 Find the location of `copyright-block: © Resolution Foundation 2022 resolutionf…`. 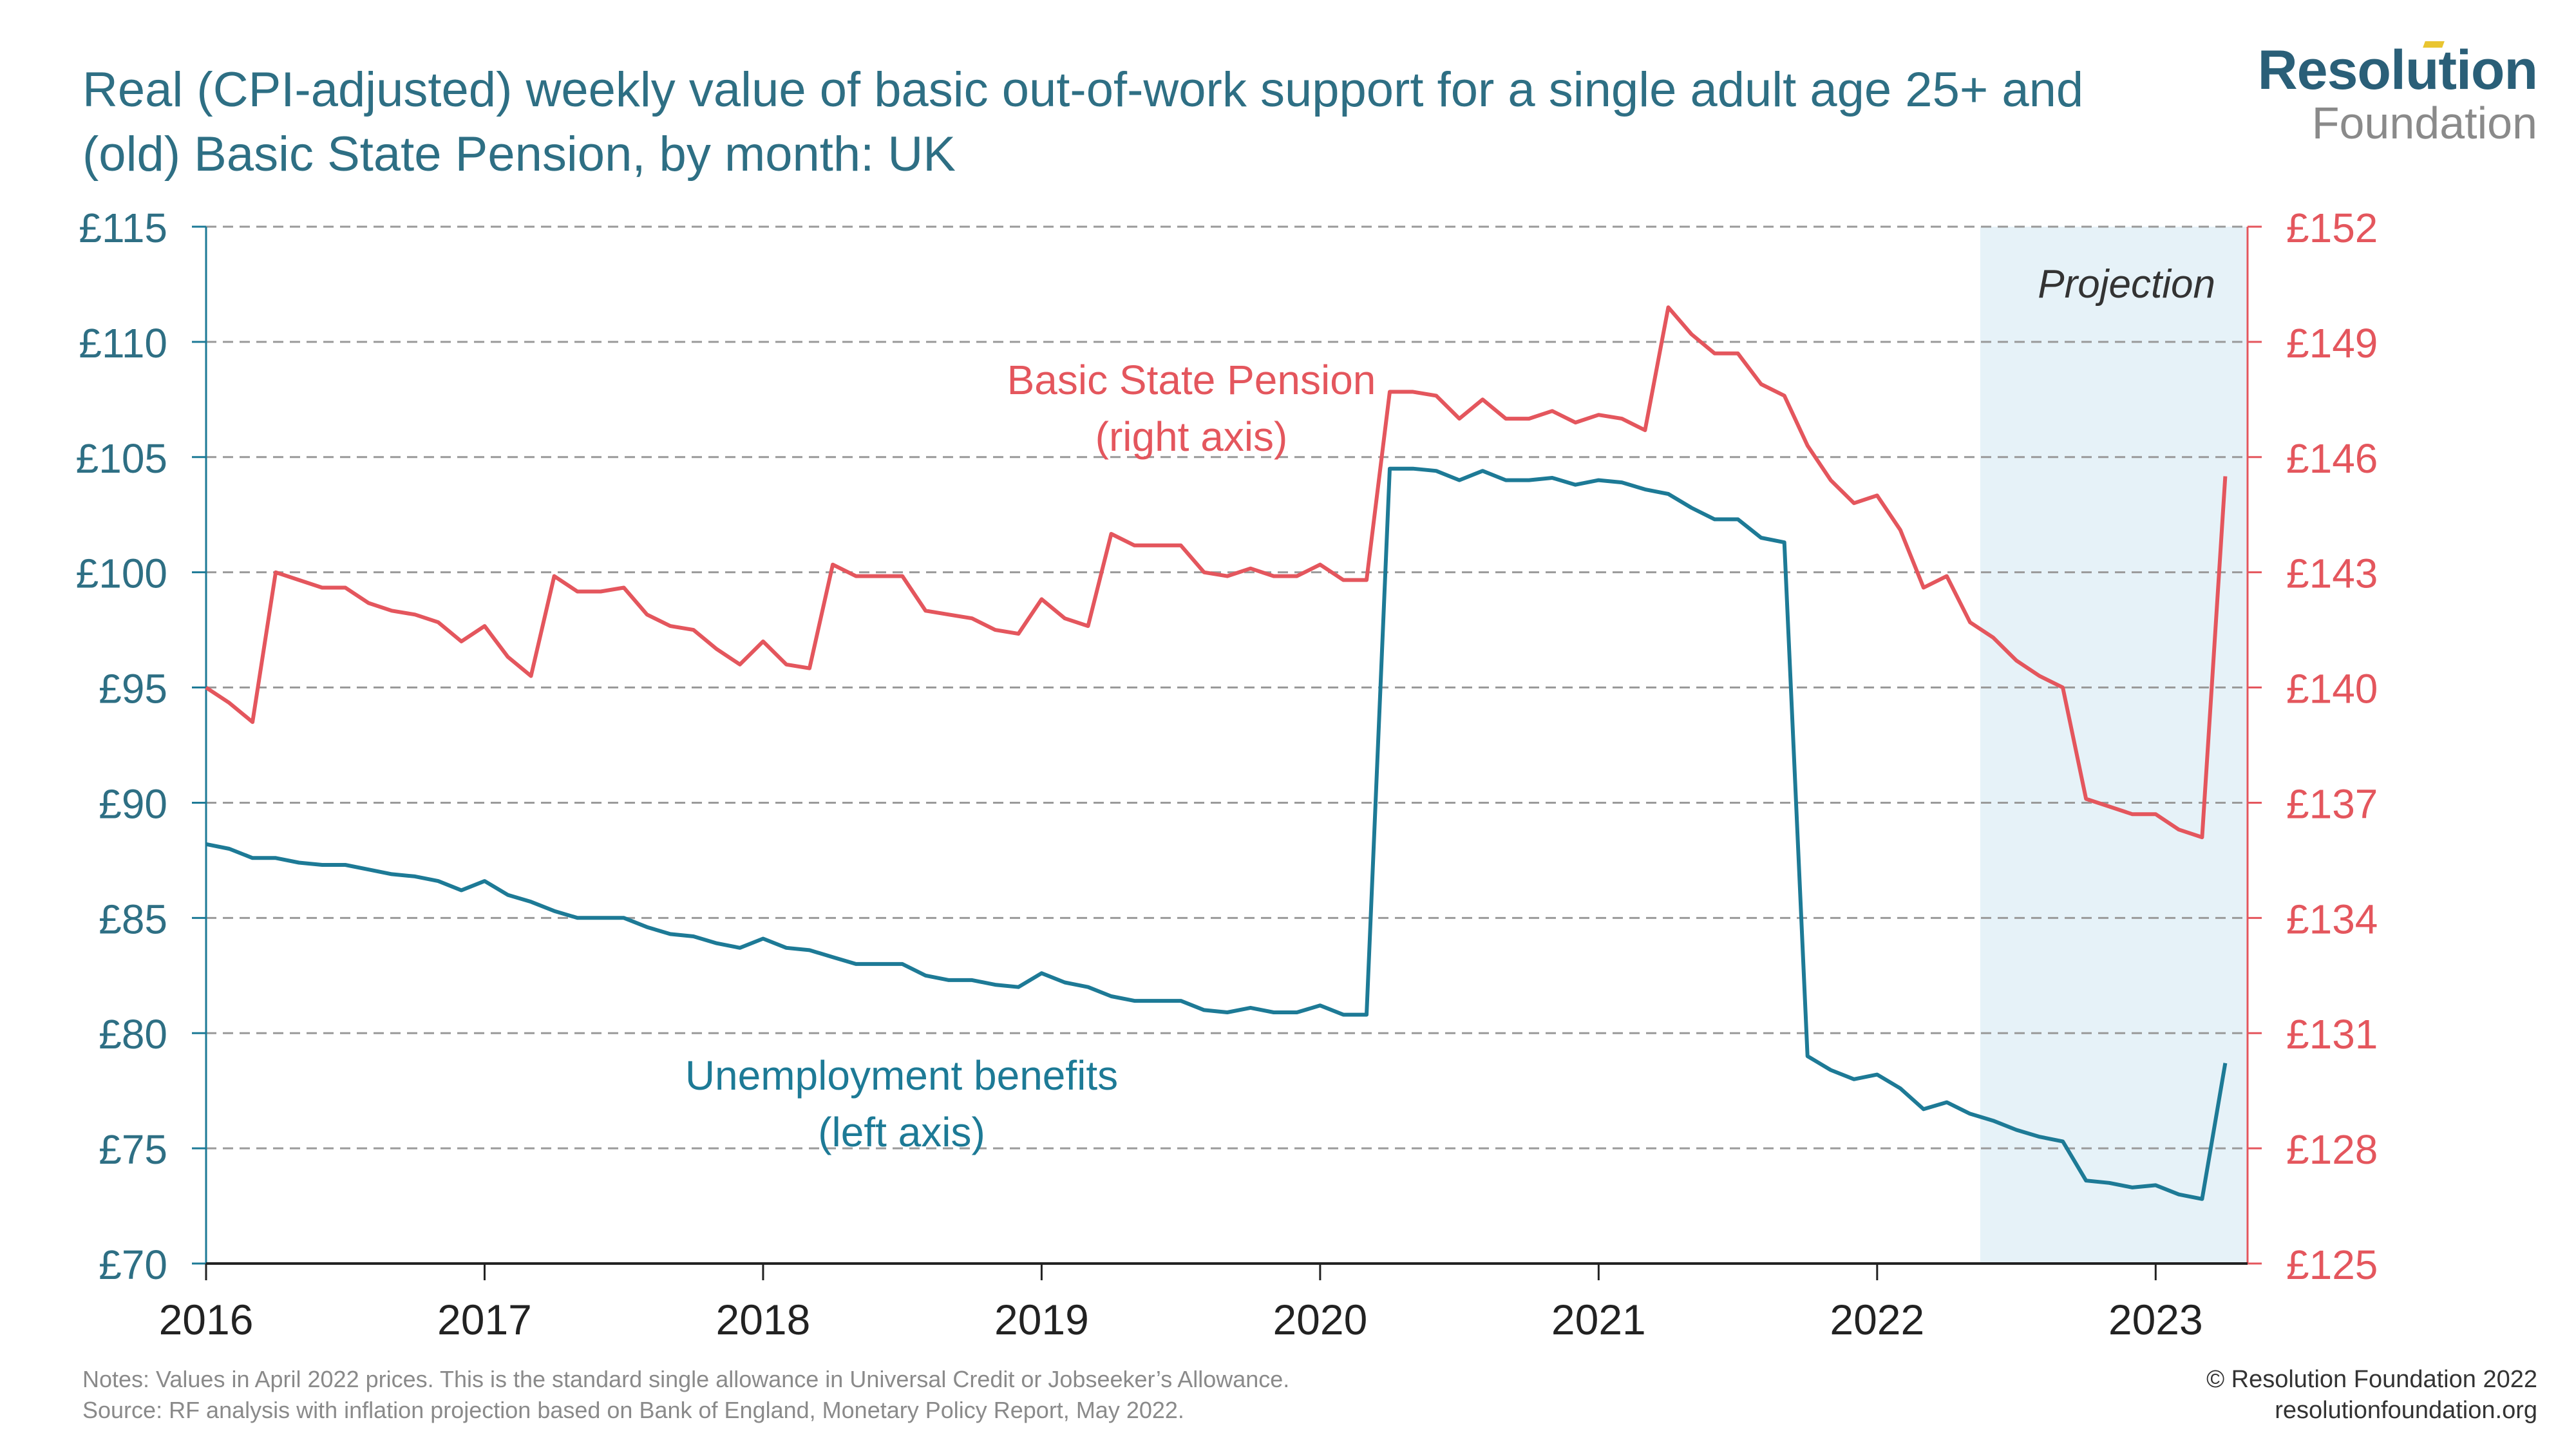

copyright-block: © Resolution Foundation 2022 resolutionf… is located at coordinates (2371, 1395).